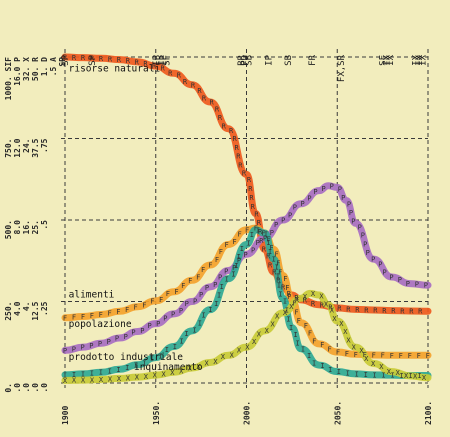  Describe the element at coordinates (62, 62) in the screenshot. I see `y-tick-label: SP` at that location.